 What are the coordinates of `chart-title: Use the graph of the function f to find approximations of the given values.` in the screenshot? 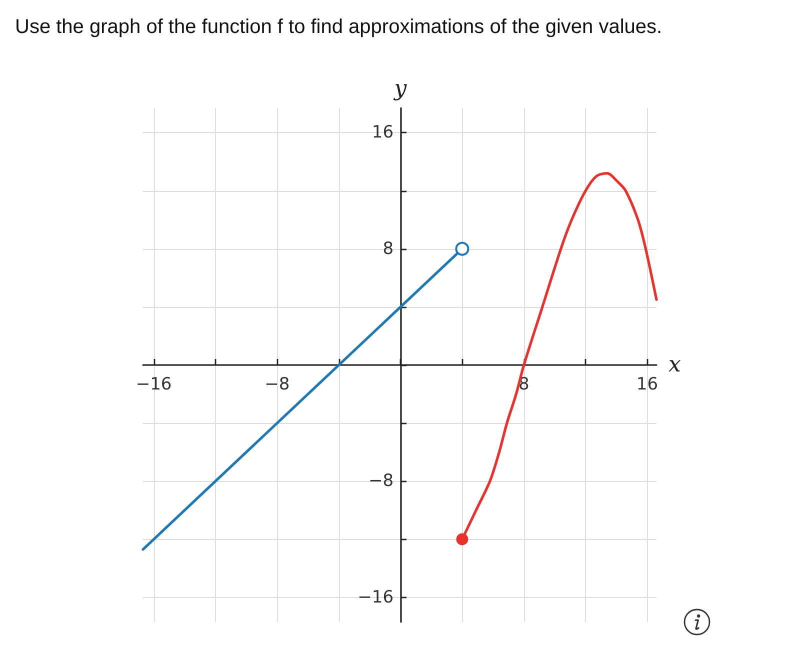 It's located at (338, 27).